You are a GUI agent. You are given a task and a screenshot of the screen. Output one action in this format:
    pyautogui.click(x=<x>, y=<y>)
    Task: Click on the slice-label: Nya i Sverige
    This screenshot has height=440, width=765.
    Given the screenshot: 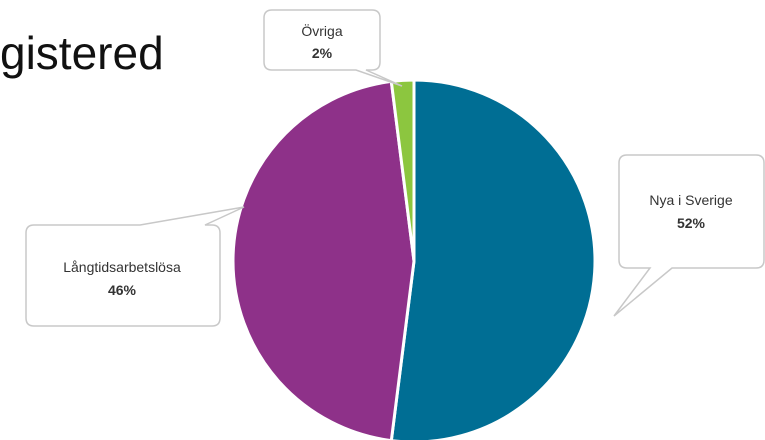 What is the action you would take?
    pyautogui.click(x=690, y=200)
    